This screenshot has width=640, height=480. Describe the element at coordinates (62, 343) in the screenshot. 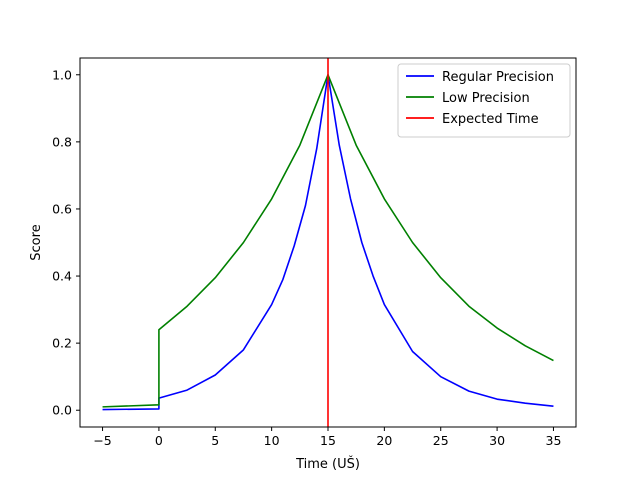

I see `y-tick-label: 0.2` at that location.